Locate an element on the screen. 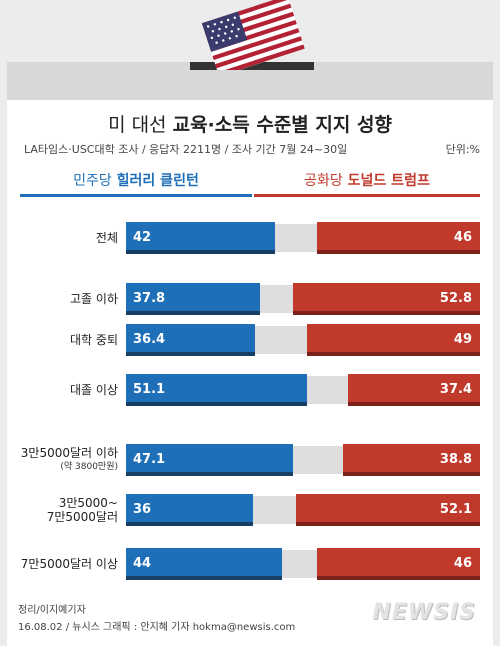  legend-dem-party: 민주당 is located at coordinates (92, 181).